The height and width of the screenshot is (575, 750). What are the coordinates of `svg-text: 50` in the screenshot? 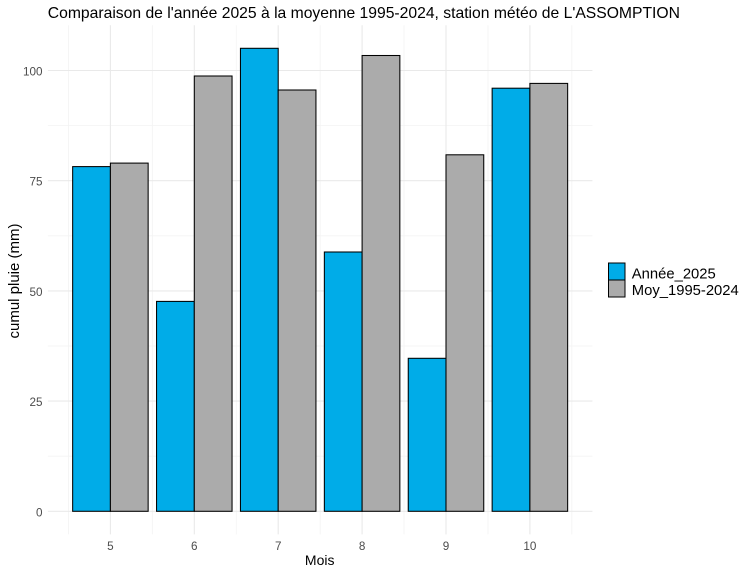 It's located at (36, 292).